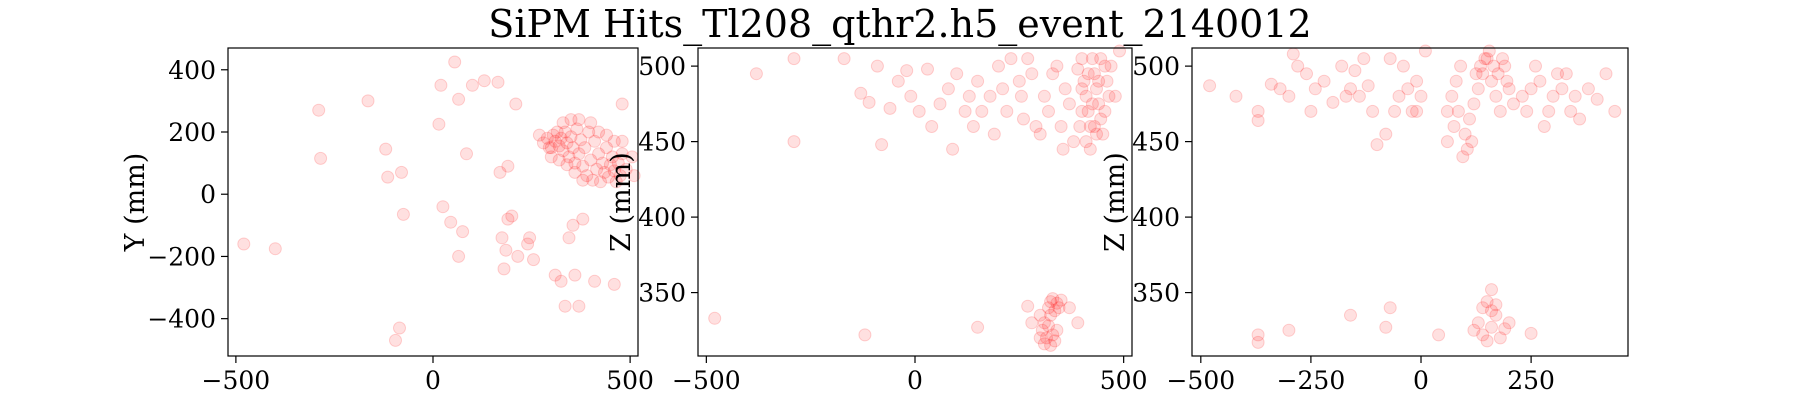 The image size is (1800, 404). Describe the element at coordinates (900, 24) in the screenshot. I see `figure-title: SiPM Hits_Tl208_qthr2.h5_event_2140012` at that location.